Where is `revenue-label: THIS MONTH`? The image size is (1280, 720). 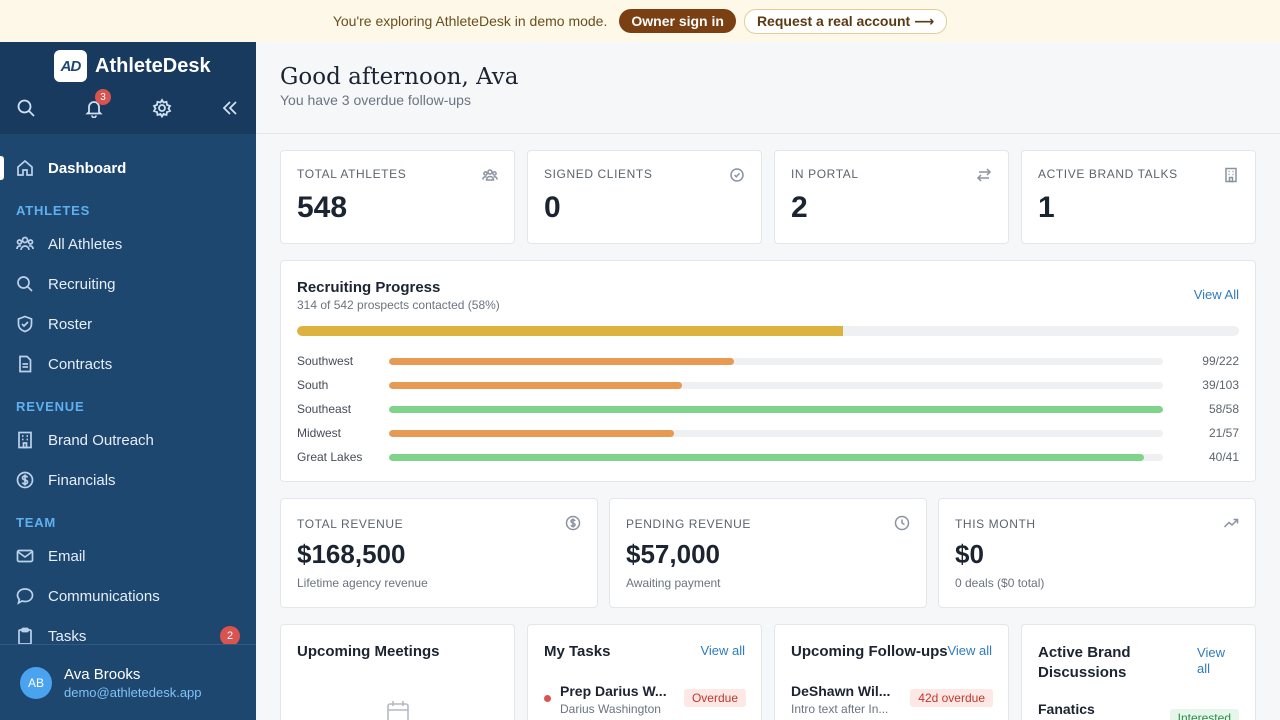 revenue-label: THIS MONTH is located at coordinates (995, 524).